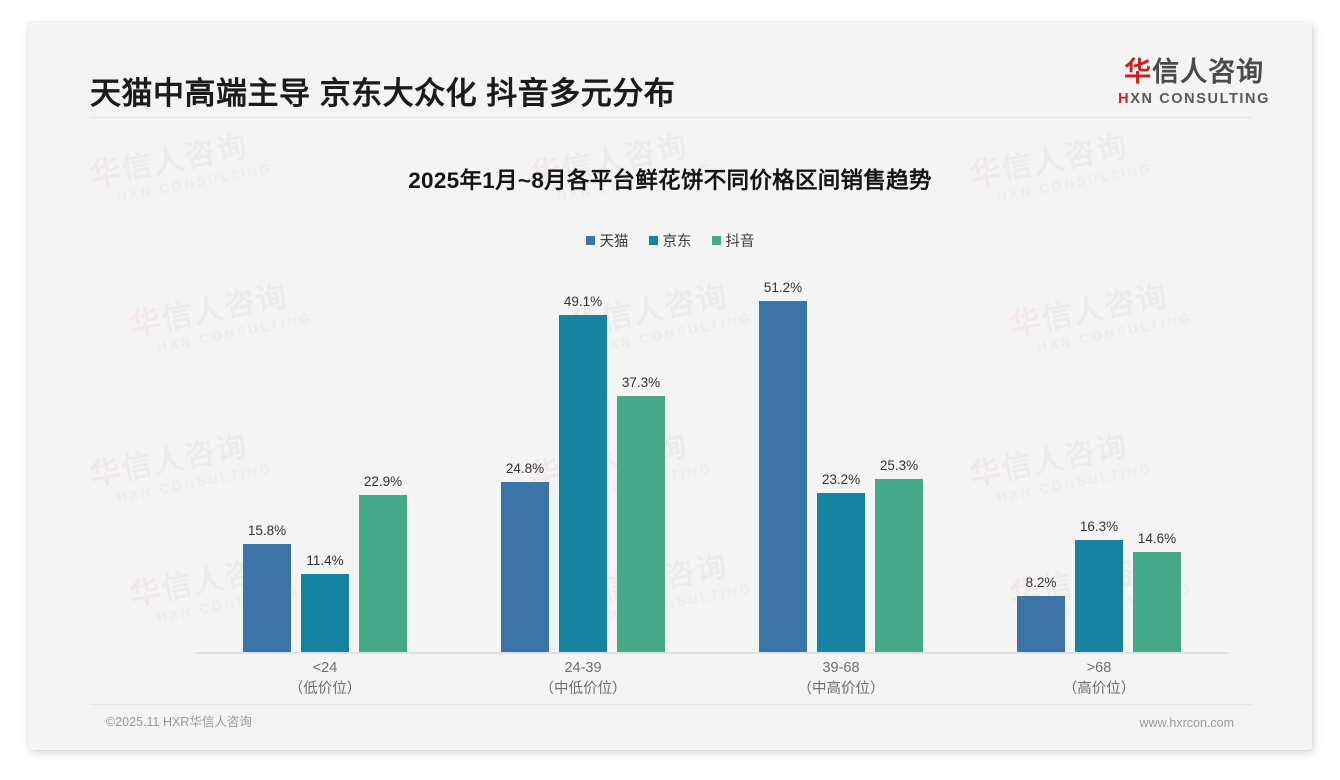 This screenshot has height=780, width=1340. Describe the element at coordinates (841, 689) in the screenshot. I see `category-tier-label: （中高价位）` at that location.